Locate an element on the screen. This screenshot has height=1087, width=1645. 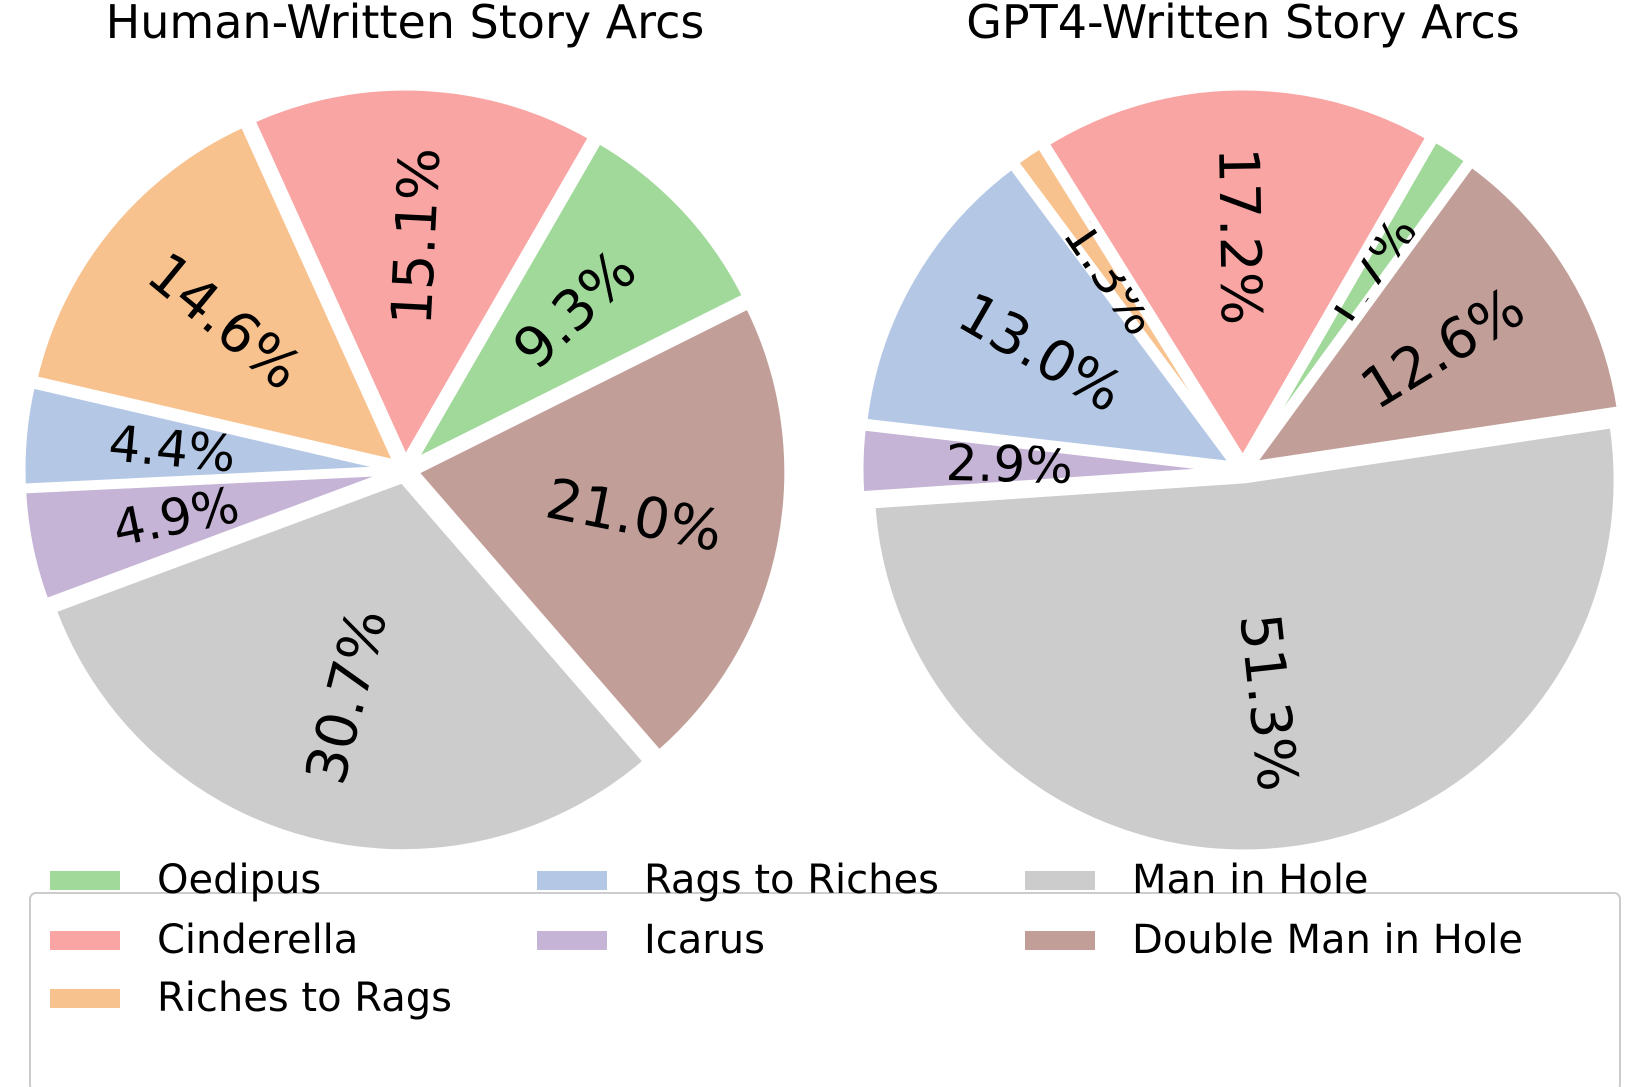
legend-swatch-double-man-in-hole is located at coordinates (1060, 940).